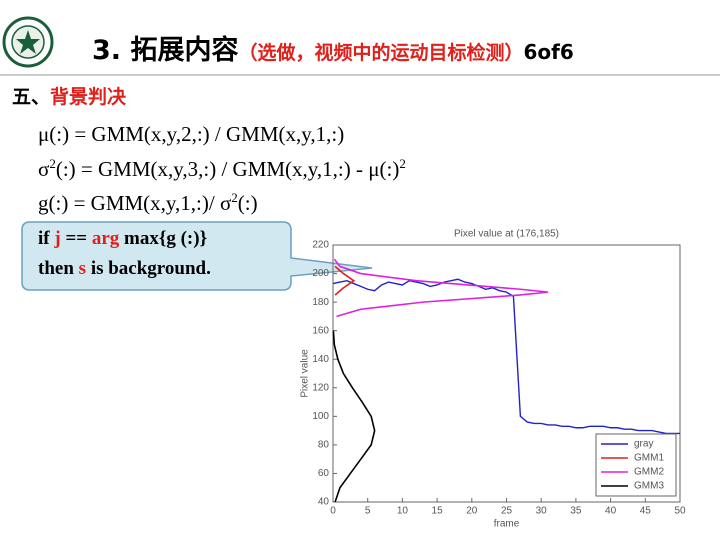  What do you see at coordinates (320, 387) in the screenshot?
I see `y-tick-label: 120` at bounding box center [320, 387].